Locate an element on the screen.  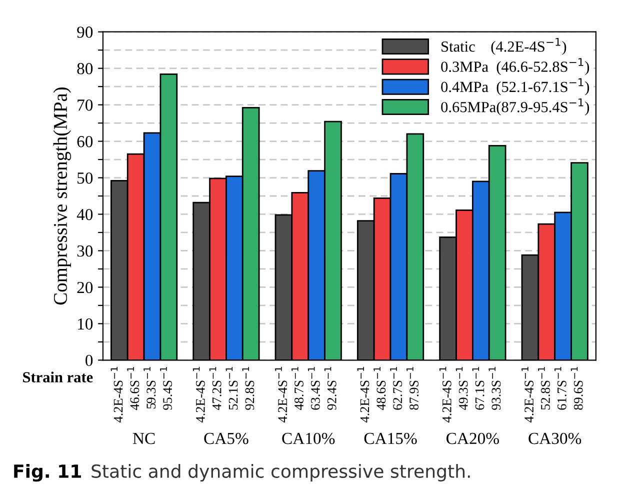
text: Static and dynamic compressive strength. is located at coordinates (281, 473).